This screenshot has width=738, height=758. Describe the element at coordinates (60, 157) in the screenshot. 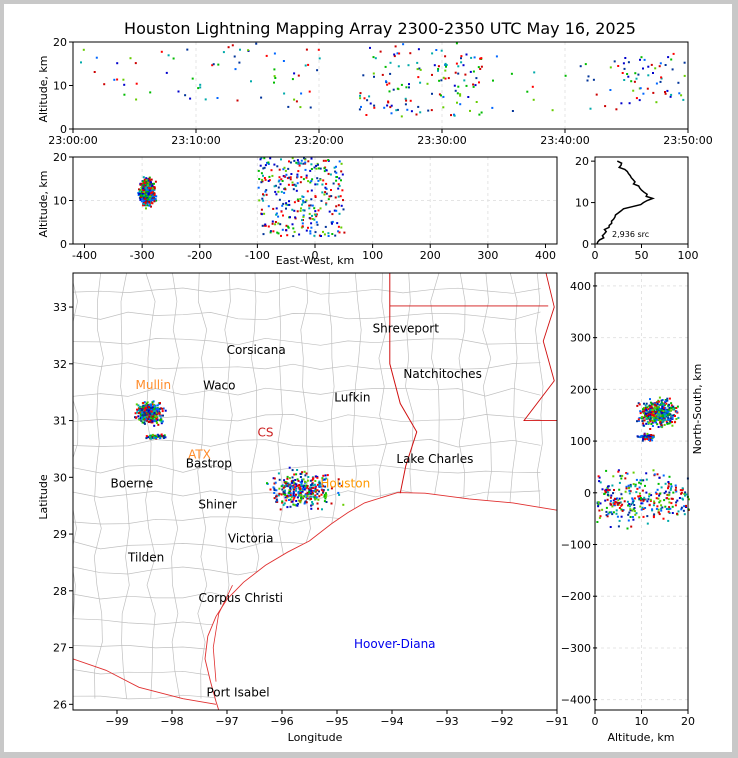

I see `ew-y-tick: 20` at that location.